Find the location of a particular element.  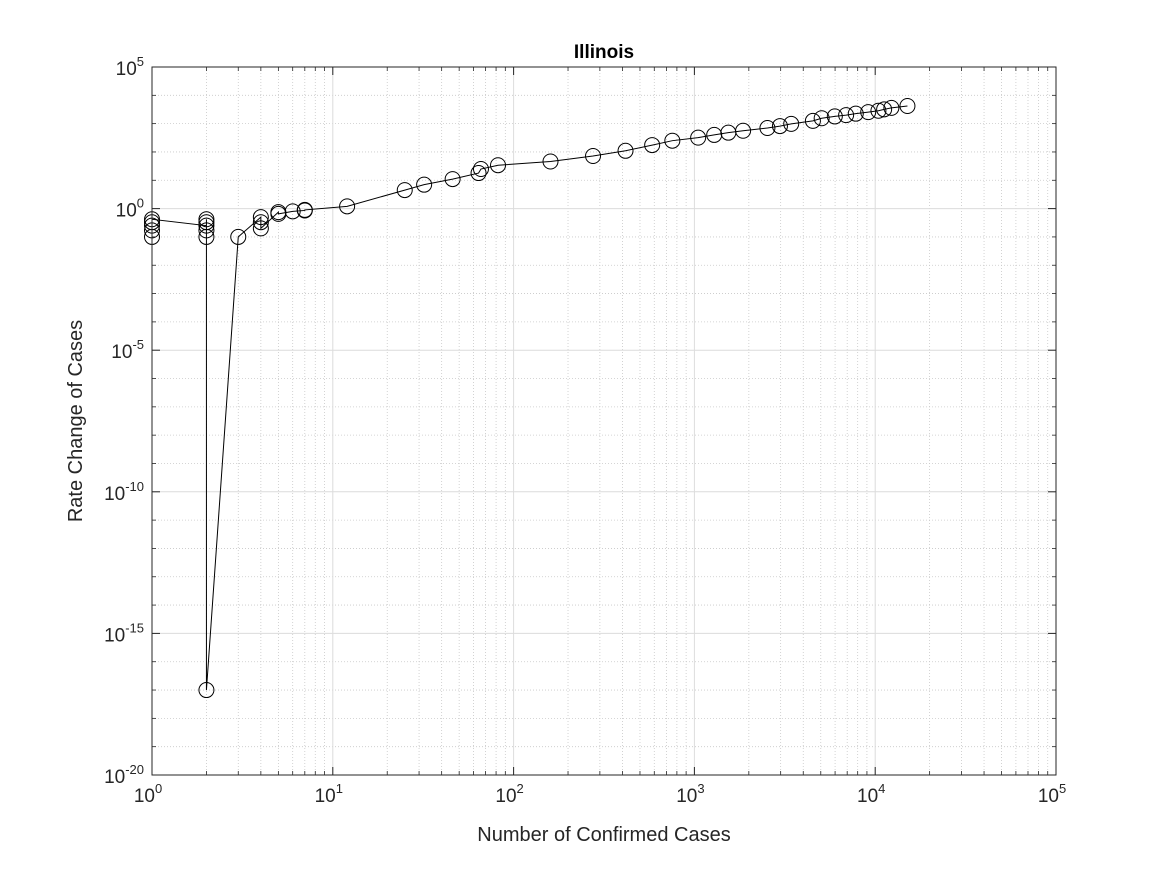

y-tick-exponent: 0 is located at coordinates (140, 203).